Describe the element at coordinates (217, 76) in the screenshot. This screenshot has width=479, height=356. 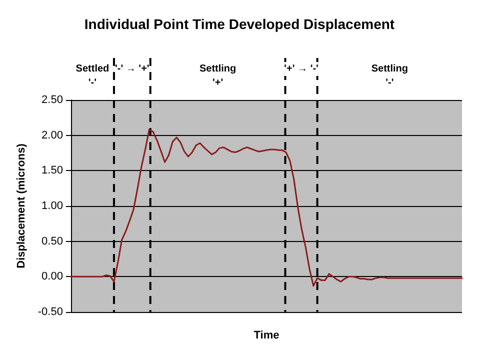
I see `text: Settling '+'` at that location.